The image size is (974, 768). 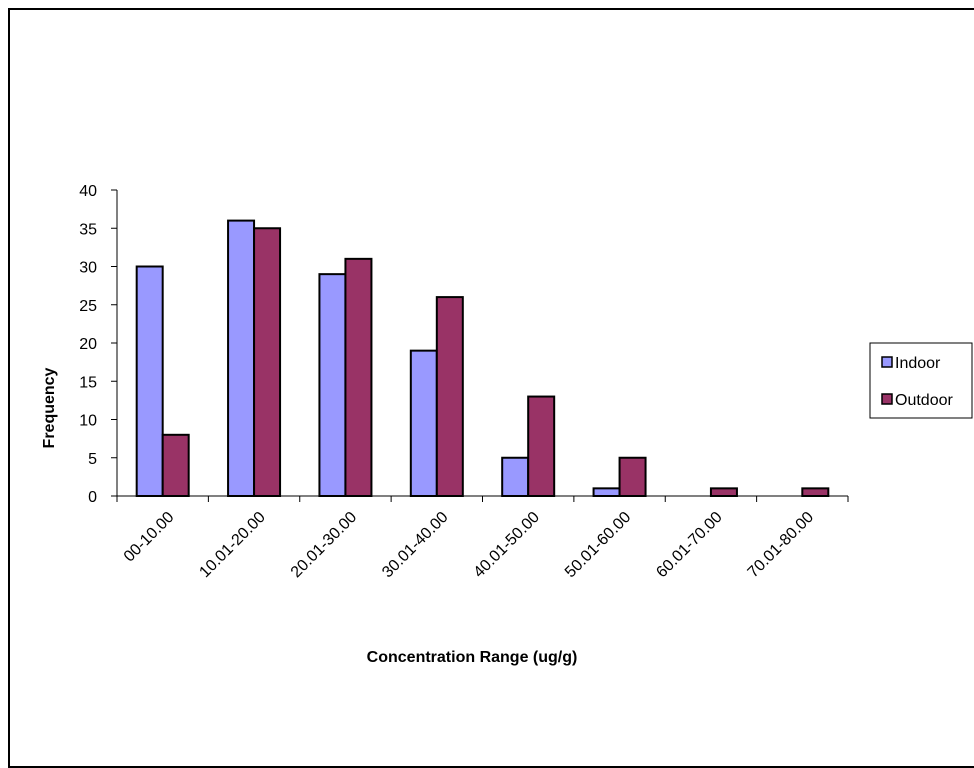 I want to click on y-tick-label: 20, so click(x=88, y=344).